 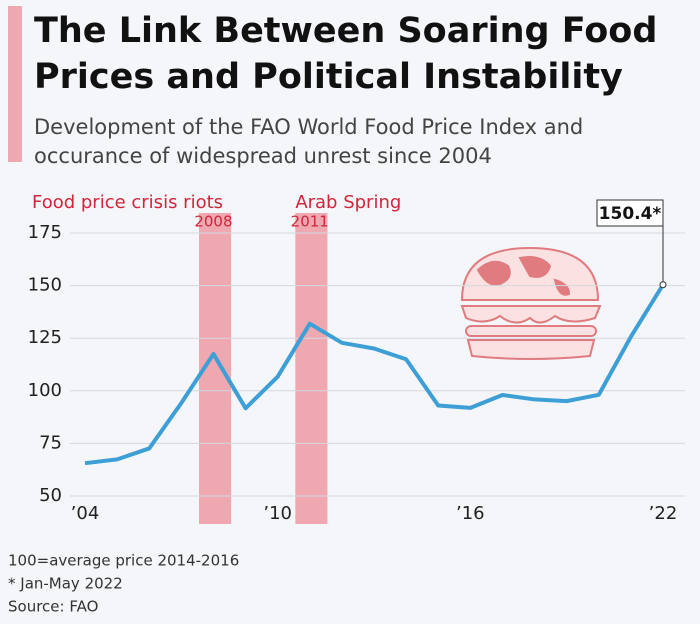 What do you see at coordinates (663, 285) in the screenshot?
I see `end-point` at bounding box center [663, 285].